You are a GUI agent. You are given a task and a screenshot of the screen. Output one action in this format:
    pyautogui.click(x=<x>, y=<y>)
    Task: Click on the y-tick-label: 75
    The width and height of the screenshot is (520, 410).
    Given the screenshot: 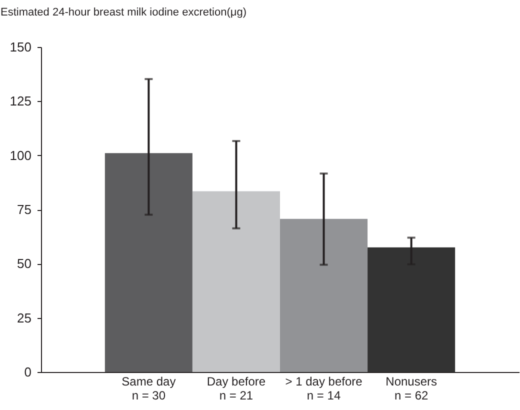 What is the action you would take?
    pyautogui.click(x=24, y=209)
    